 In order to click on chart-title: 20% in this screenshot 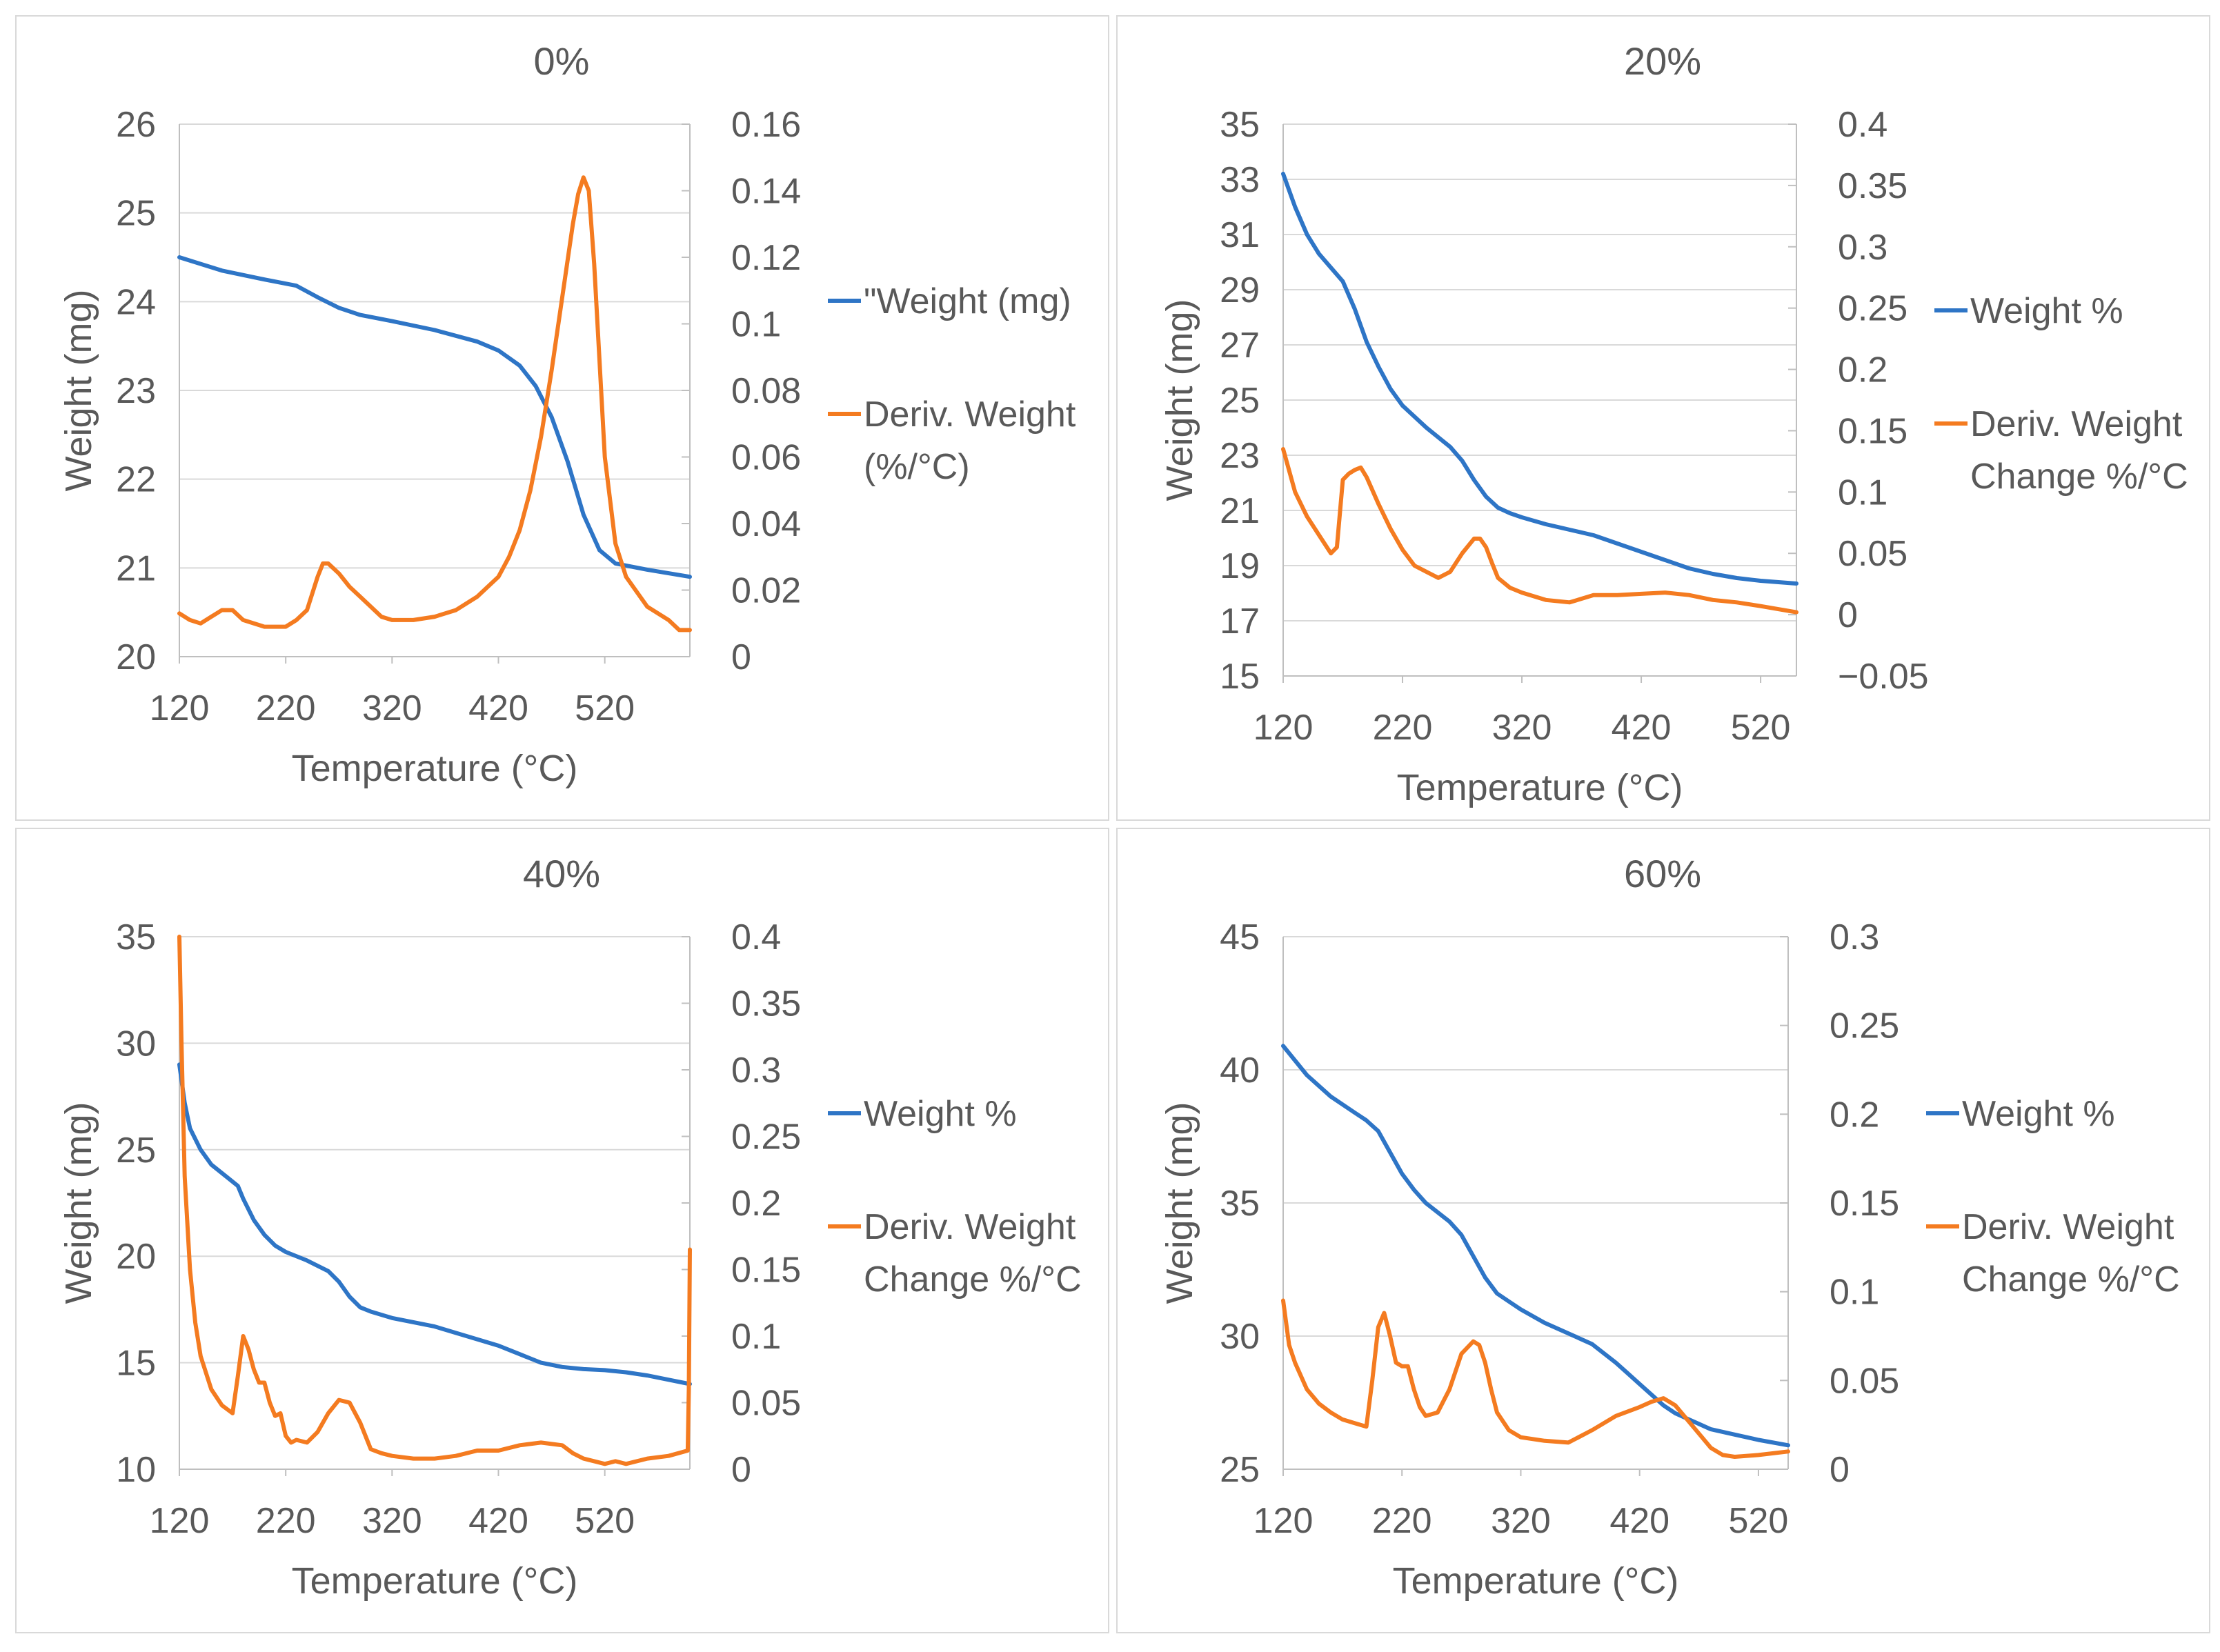, I will do `click(1662, 61)`.